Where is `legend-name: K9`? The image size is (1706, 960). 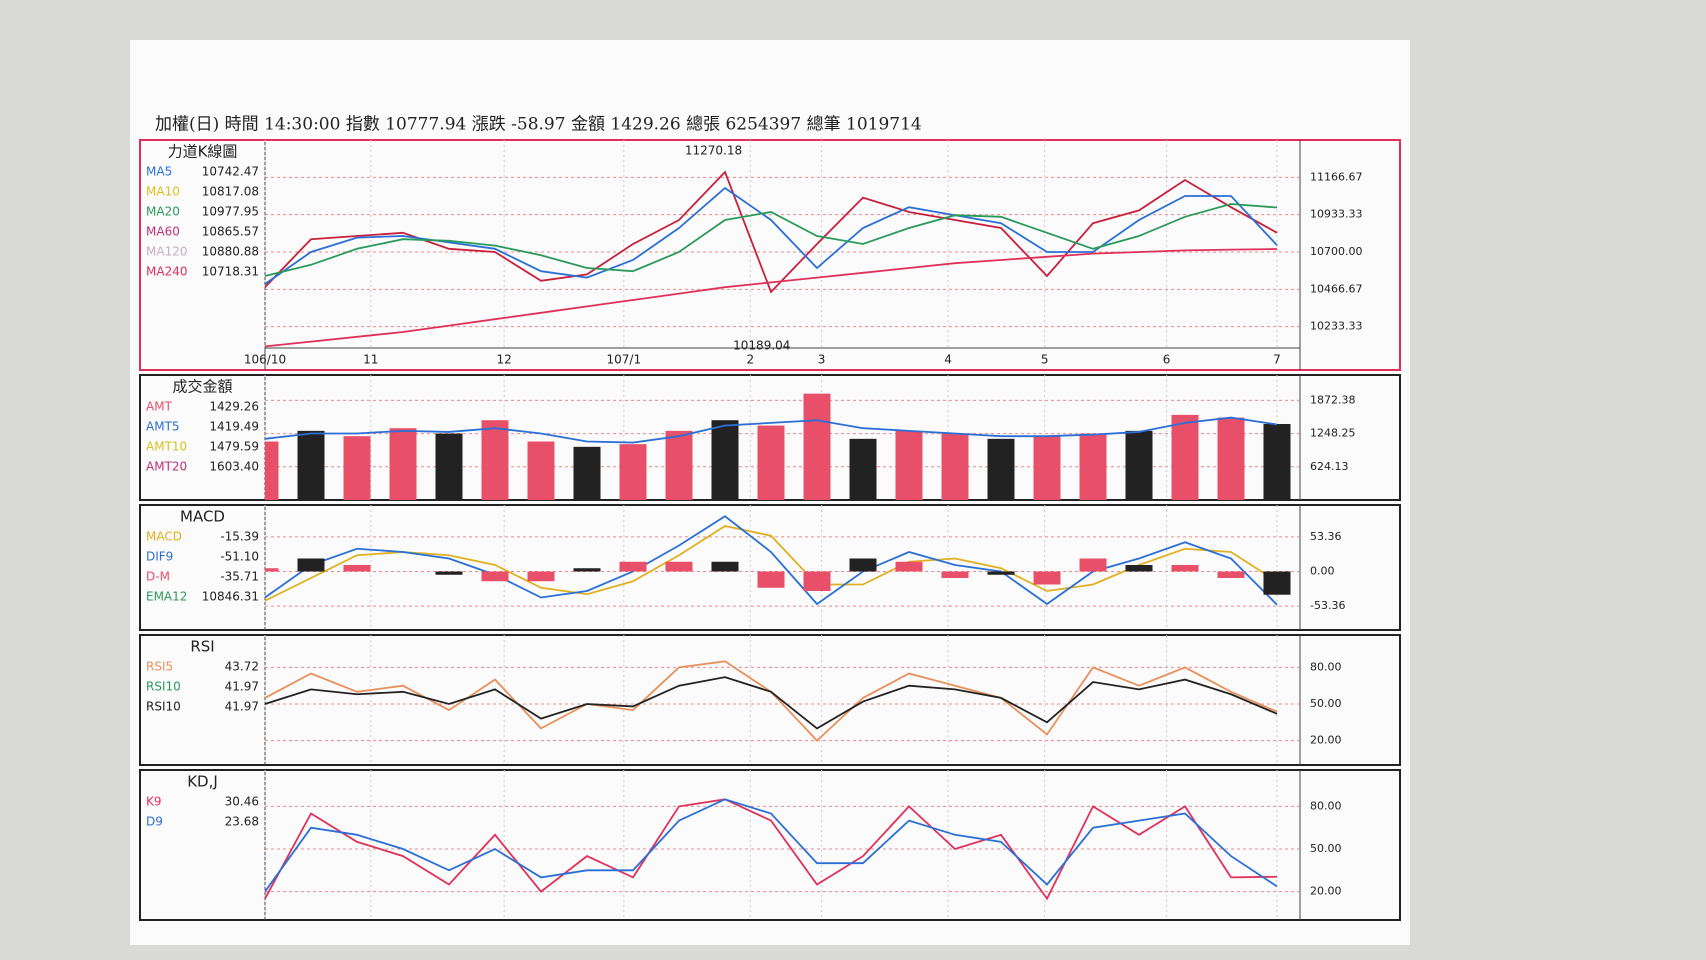
legend-name: K9 is located at coordinates (154, 802).